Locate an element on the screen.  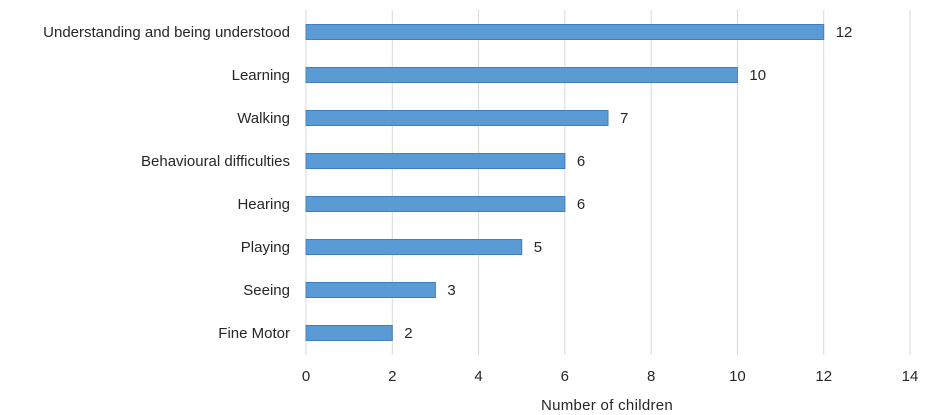
x-tick-label: 4 is located at coordinates (478, 376).